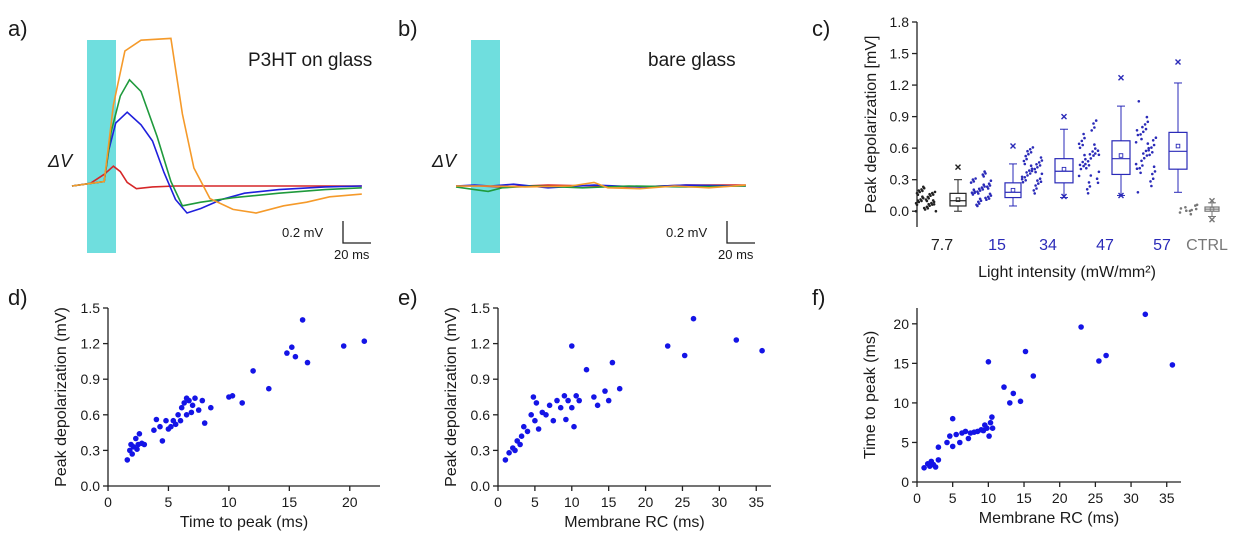 The width and height of the screenshot is (1234, 535). What do you see at coordinates (216, 125) in the screenshot?
I see `traces-a` at bounding box center [216, 125].